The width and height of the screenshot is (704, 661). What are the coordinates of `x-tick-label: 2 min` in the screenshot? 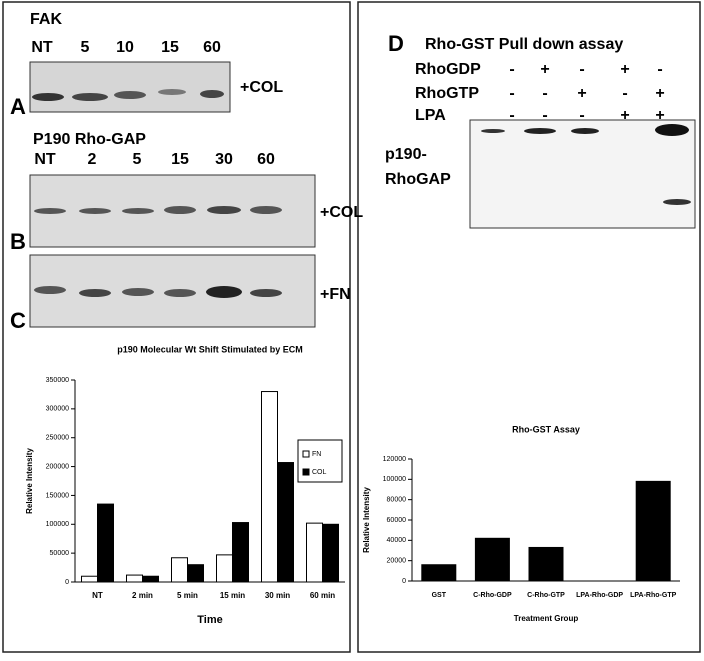 It's located at (142, 595).